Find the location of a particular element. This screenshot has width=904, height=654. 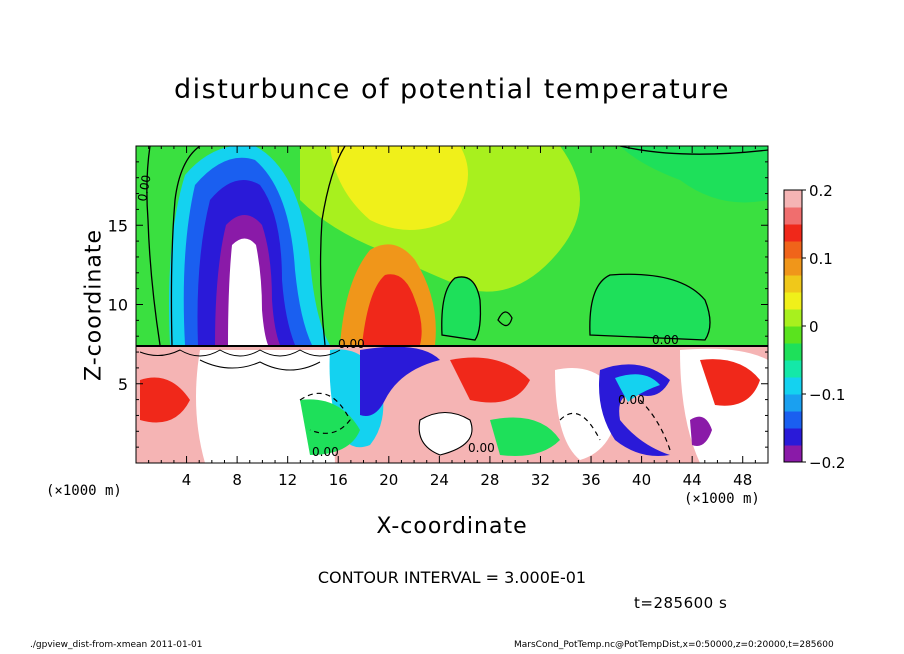

x-unit-label-left: (×1000 m) is located at coordinates (84, 491).